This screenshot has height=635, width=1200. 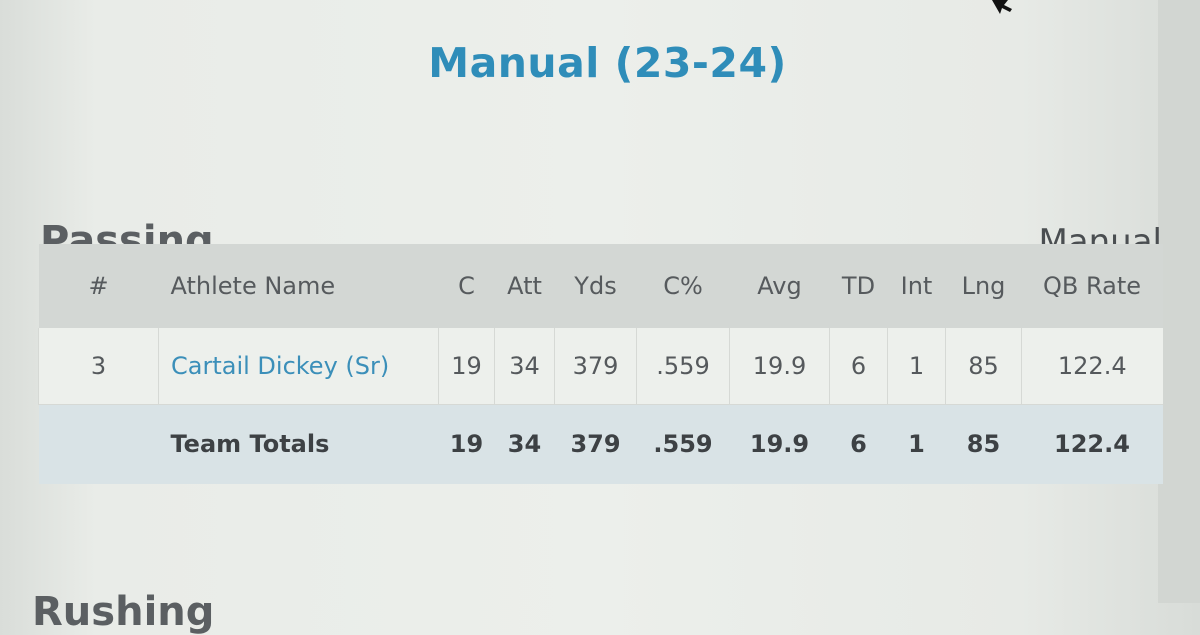 I want to click on window-edge, so click(x=1179, y=301).